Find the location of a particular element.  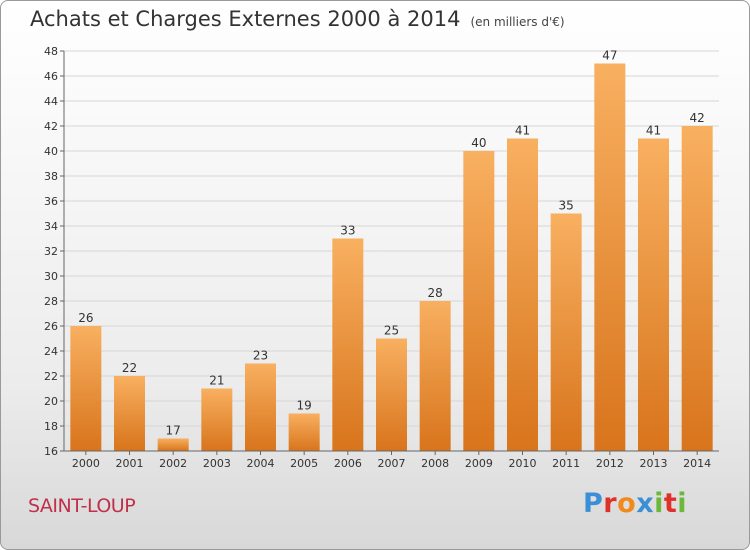

bar-2003 is located at coordinates (217, 419).